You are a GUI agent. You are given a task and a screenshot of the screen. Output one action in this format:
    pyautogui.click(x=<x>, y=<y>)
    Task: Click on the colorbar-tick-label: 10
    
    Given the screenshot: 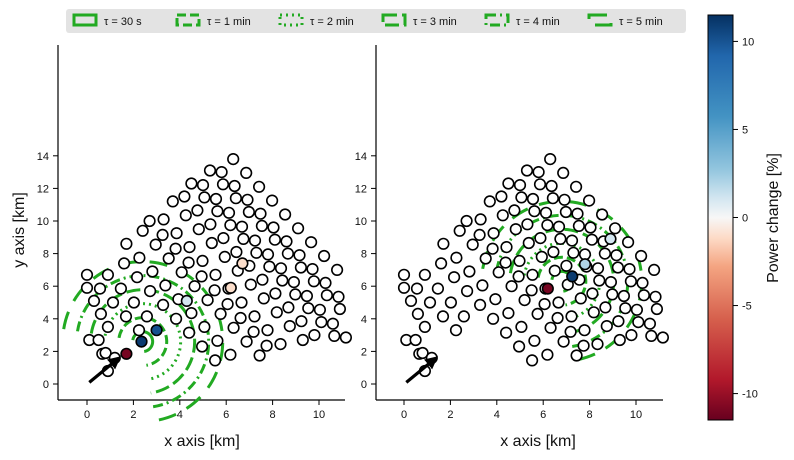 What is the action you would take?
    pyautogui.click(x=748, y=42)
    